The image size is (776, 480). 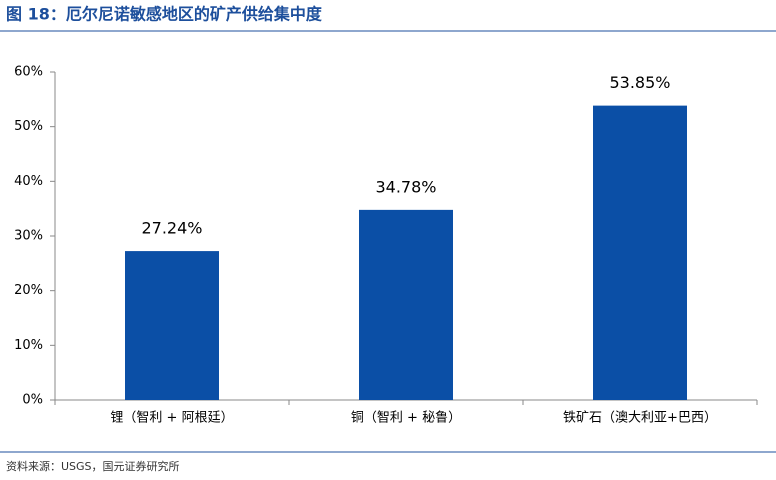 What do you see at coordinates (639, 82) in the screenshot?
I see `value-label: 53.85%` at bounding box center [639, 82].